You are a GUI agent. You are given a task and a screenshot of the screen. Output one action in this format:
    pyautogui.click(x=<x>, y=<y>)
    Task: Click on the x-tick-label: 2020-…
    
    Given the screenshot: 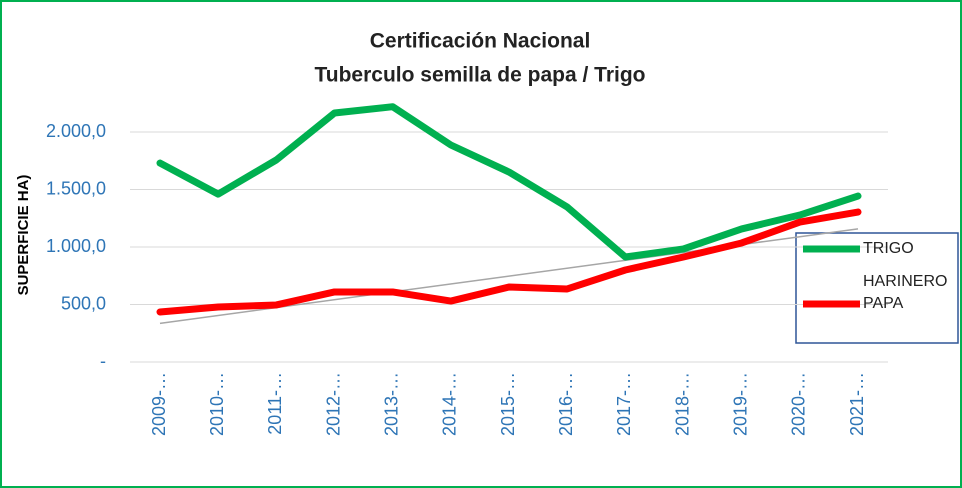 What is the action you would take?
    pyautogui.click(x=799, y=404)
    